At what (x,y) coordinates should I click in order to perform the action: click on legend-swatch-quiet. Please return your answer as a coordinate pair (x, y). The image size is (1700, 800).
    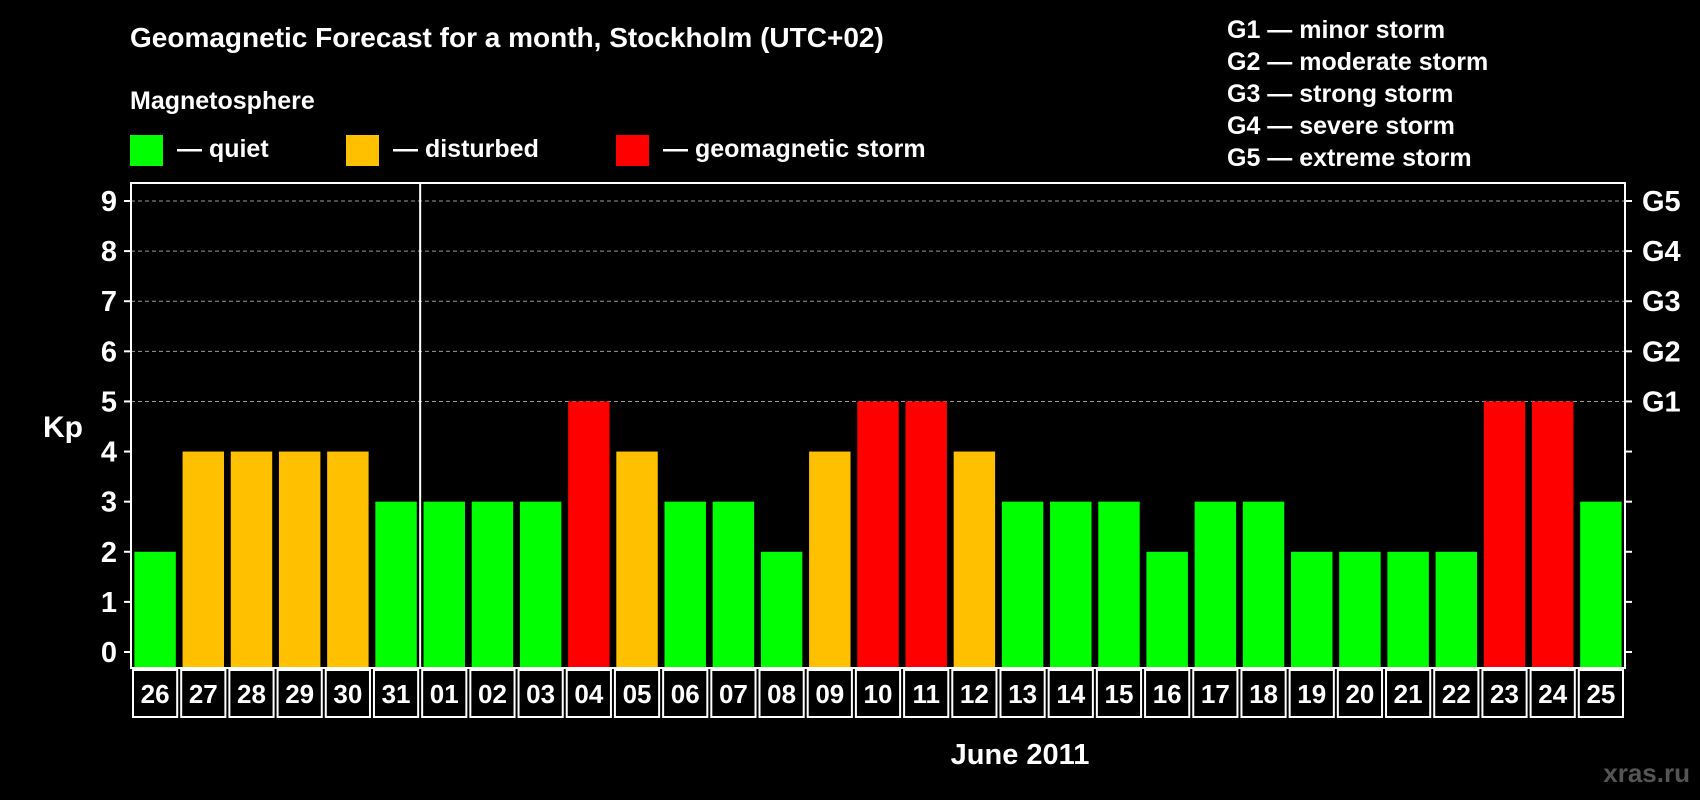
    Looking at the image, I should click on (146, 150).